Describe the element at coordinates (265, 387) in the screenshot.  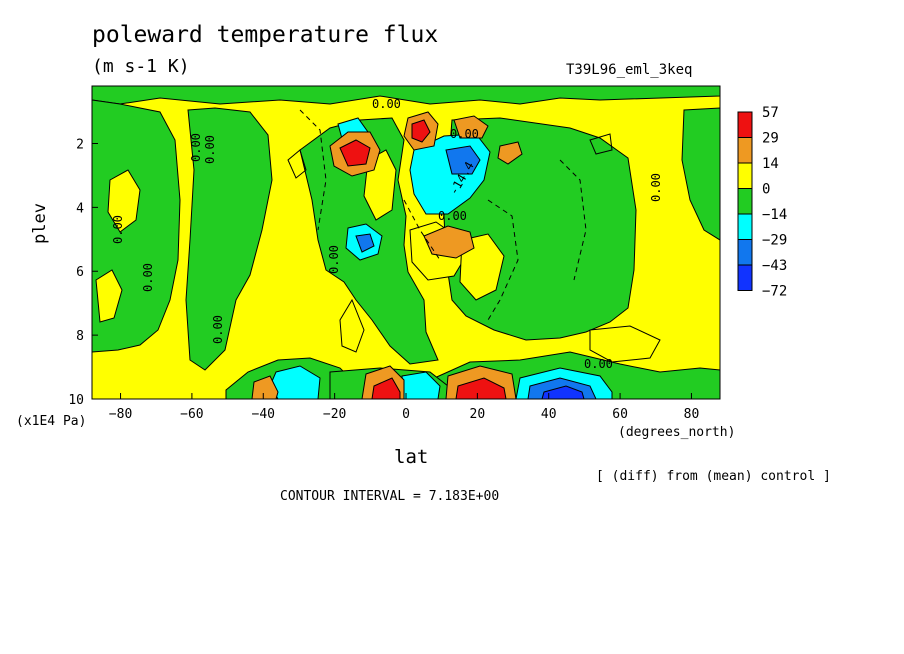
I see `orange-bottom-left` at that location.